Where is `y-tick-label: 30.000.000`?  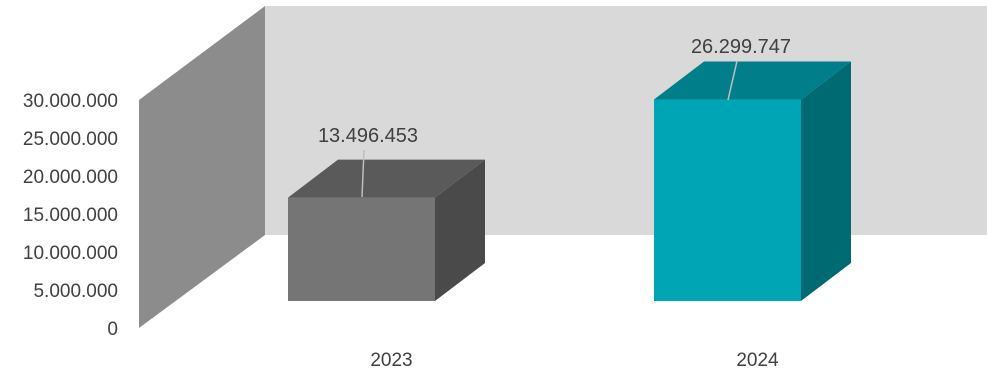 y-tick-label: 30.000.000 is located at coordinates (70, 101).